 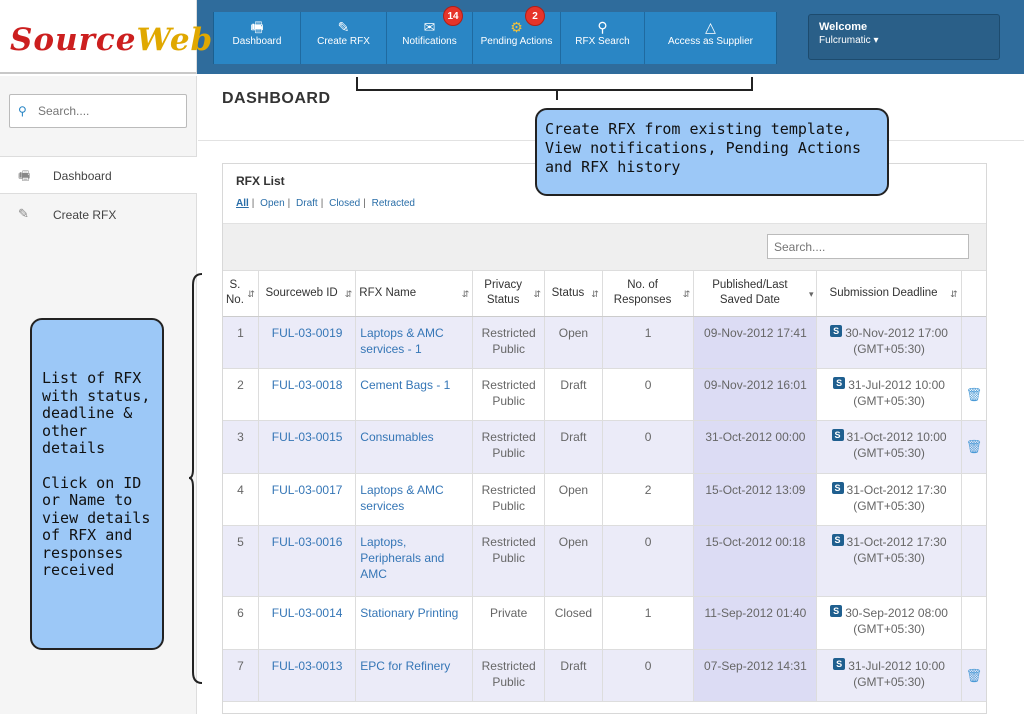 What do you see at coordinates (106, 111) in the screenshot?
I see `sidebar-search-input` at bounding box center [106, 111].